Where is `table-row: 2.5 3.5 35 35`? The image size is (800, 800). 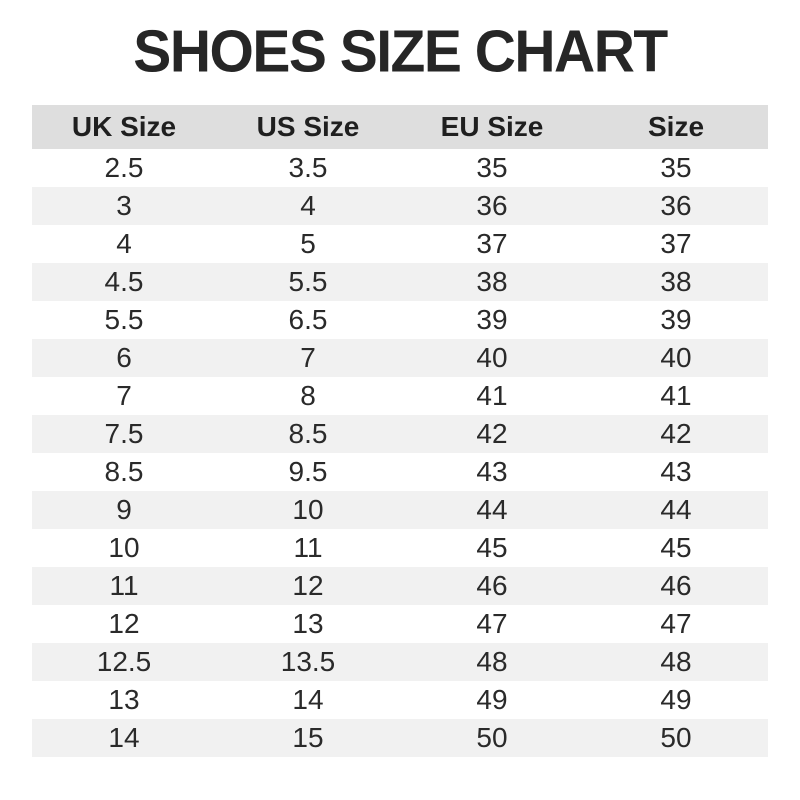 table-row: 2.5 3.5 35 35 is located at coordinates (400, 167).